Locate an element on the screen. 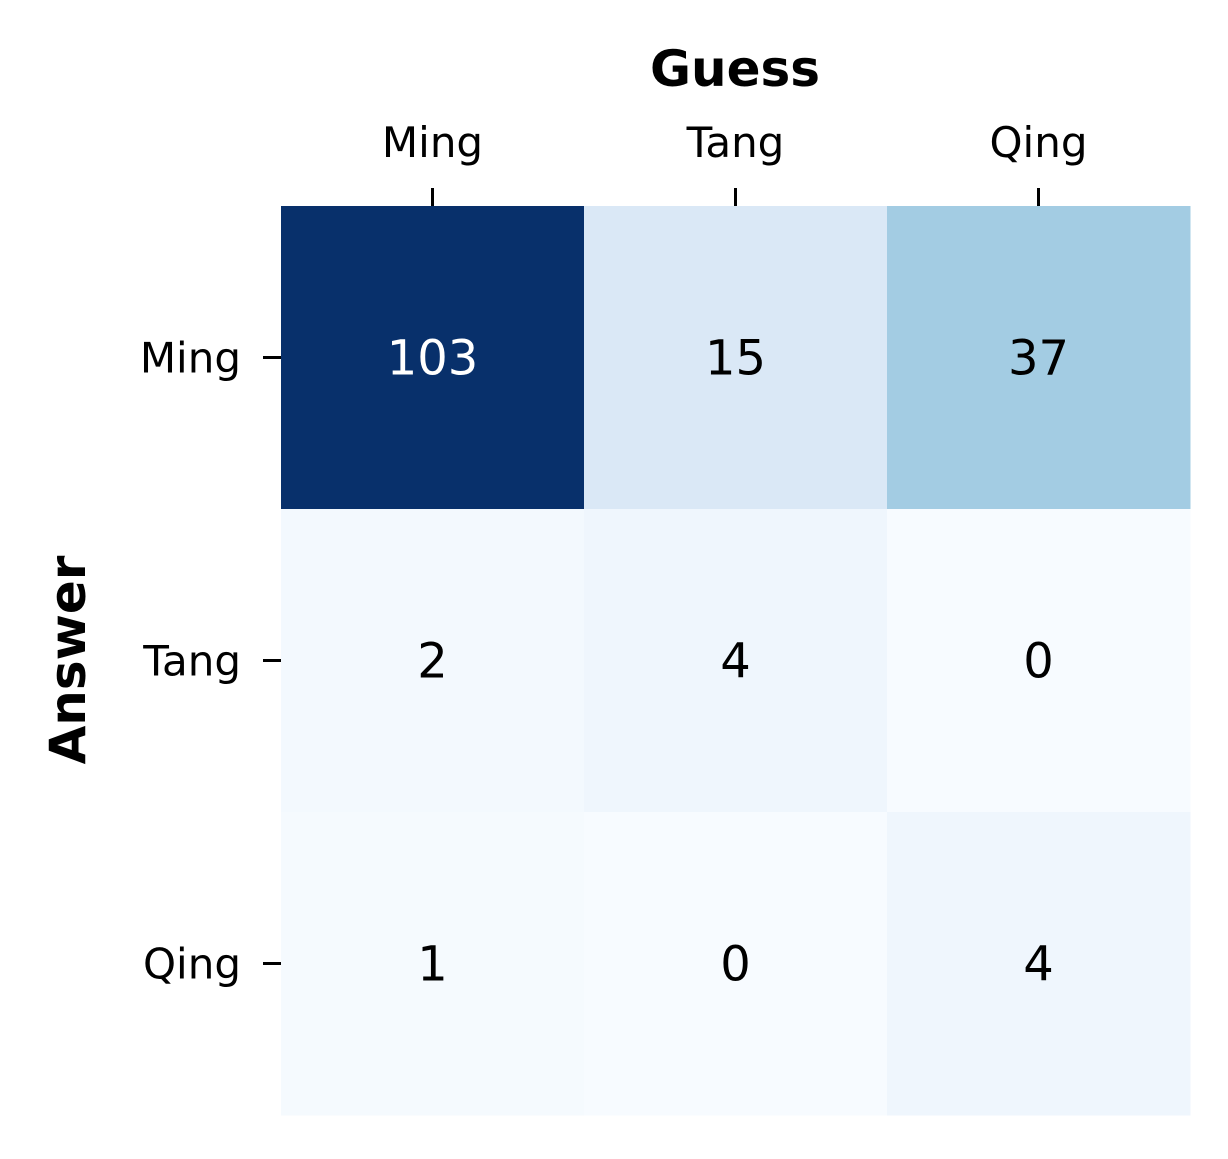 This screenshot has height=1159, width=1228. cell-value-label-r2-c0: 1 is located at coordinates (432, 965).